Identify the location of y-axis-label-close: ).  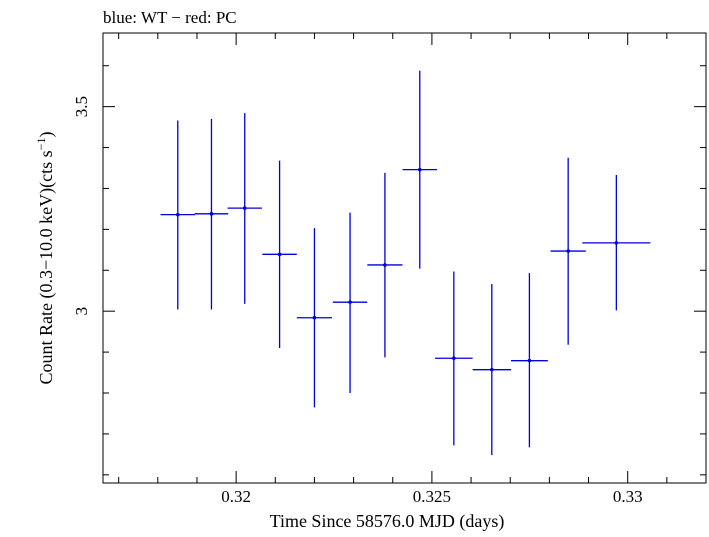
(46, 135).